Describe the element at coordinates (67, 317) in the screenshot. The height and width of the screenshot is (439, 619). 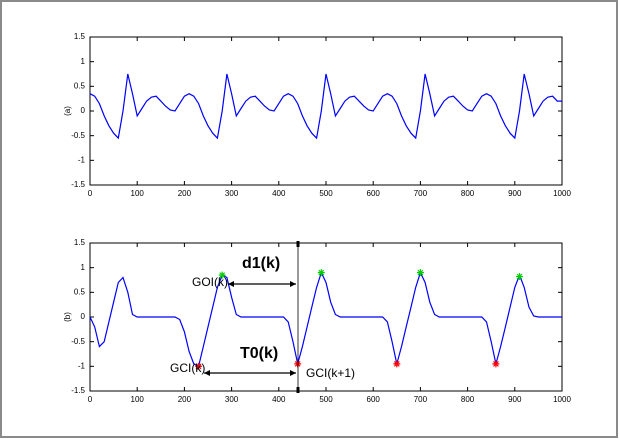
I see `y-axis-label: (b)` at that location.